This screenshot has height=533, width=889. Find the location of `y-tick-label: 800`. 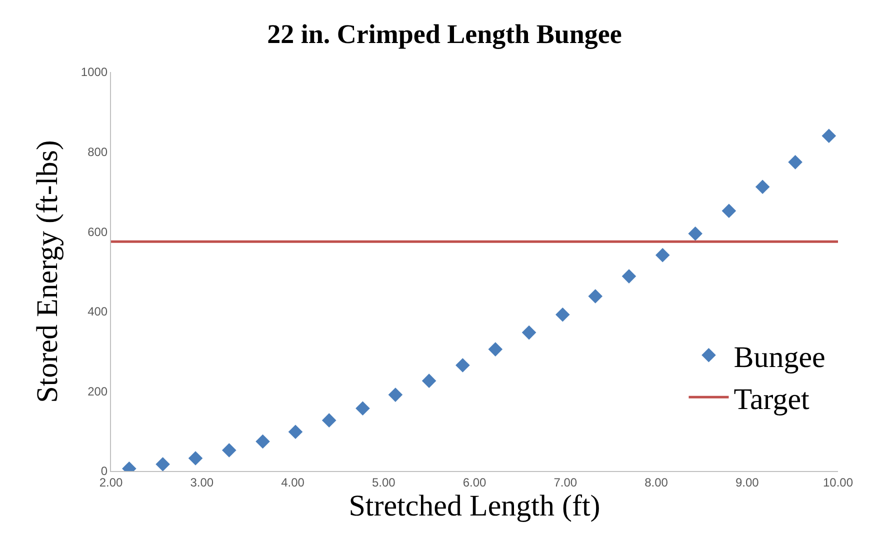

y-tick-label: 800 is located at coordinates (98, 152).